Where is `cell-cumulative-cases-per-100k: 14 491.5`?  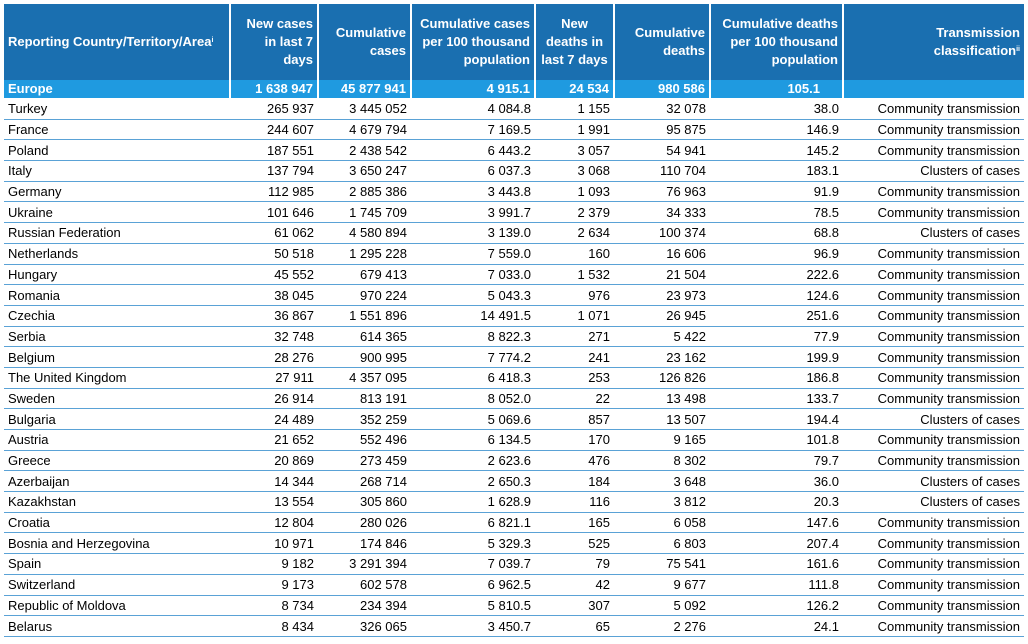 cell-cumulative-cases-per-100k: 14 491.5 is located at coordinates (473, 316).